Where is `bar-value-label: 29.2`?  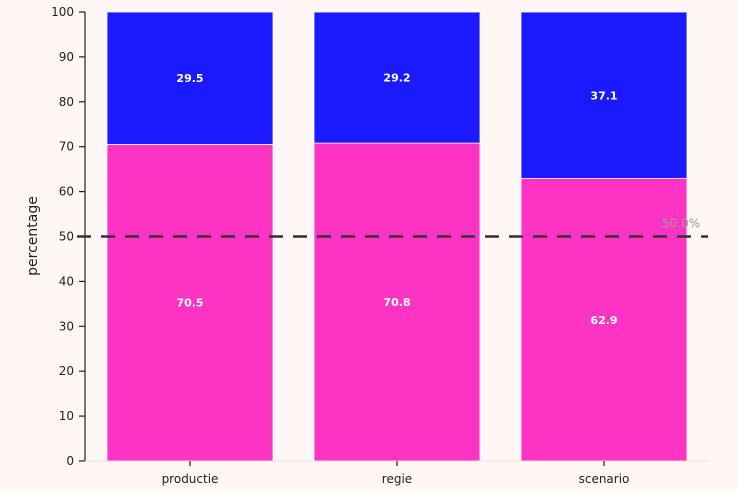 bar-value-label: 29.2 is located at coordinates (396, 78).